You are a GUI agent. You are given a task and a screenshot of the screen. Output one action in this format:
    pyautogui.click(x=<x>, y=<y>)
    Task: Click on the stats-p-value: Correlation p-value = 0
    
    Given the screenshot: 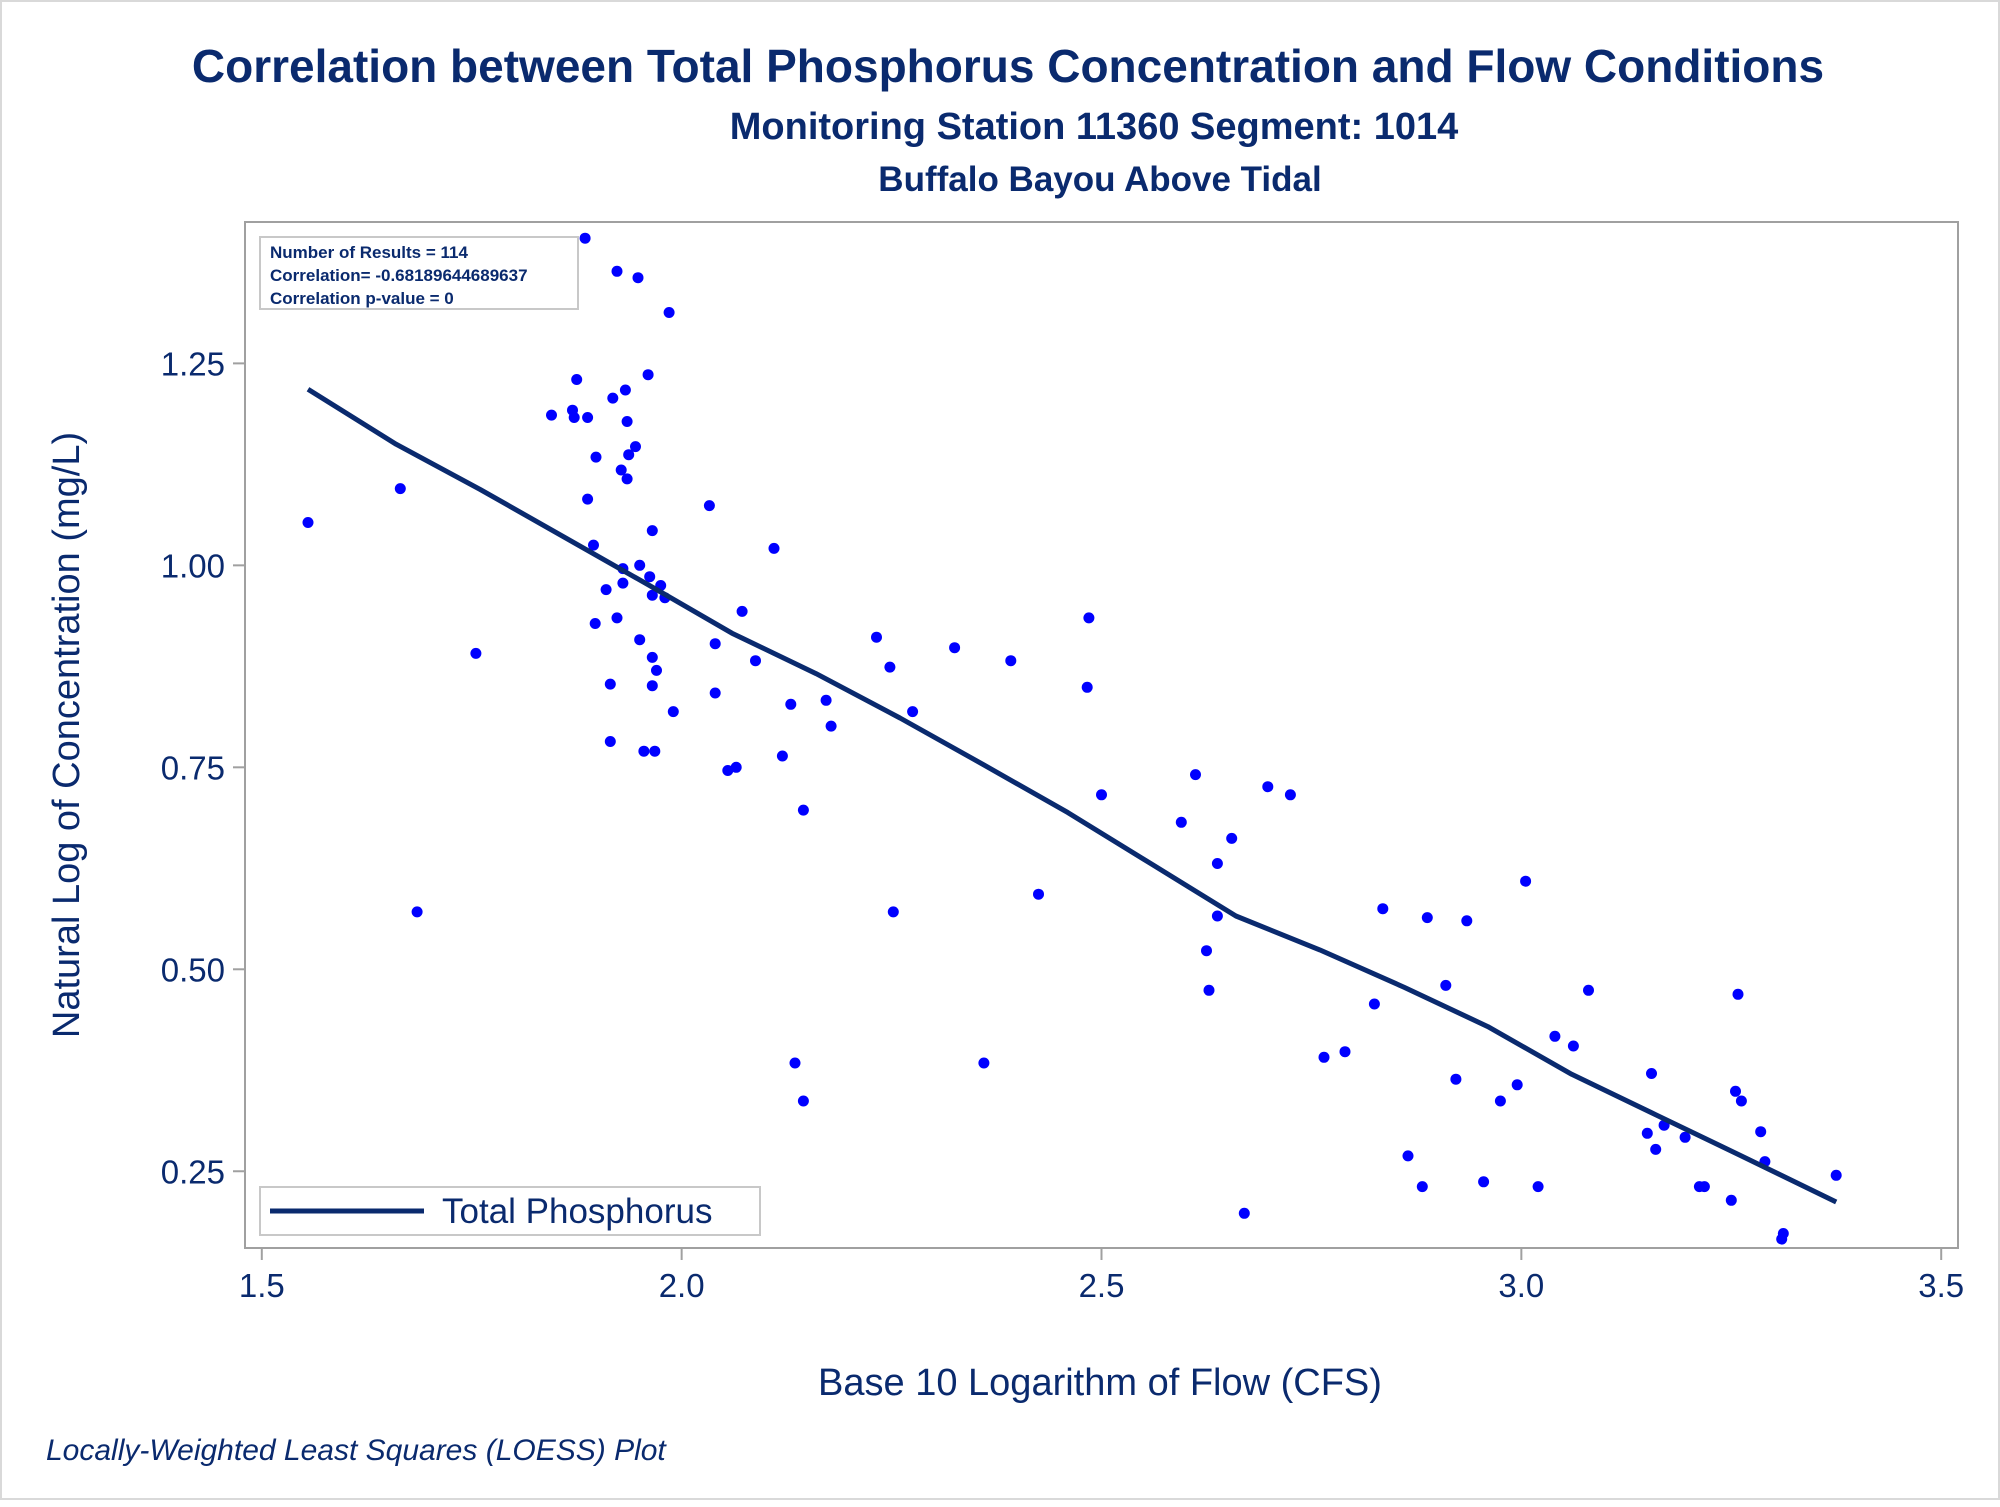 What is the action you would take?
    pyautogui.click(x=362, y=298)
    